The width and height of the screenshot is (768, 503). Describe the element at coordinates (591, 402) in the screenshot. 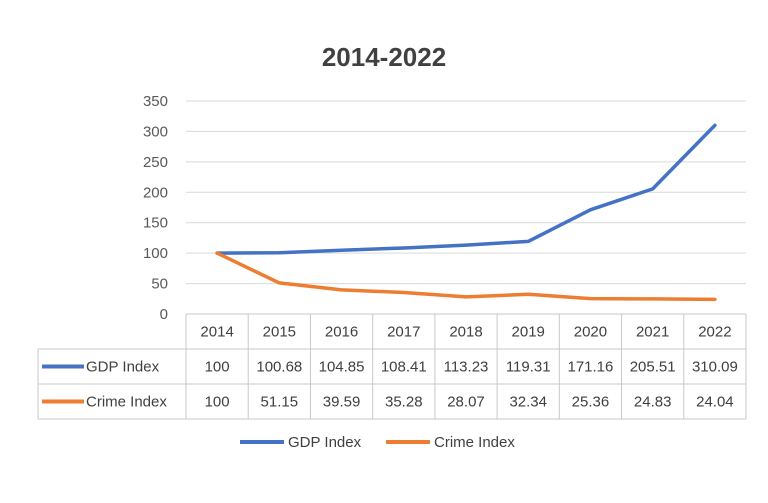

I see `data-label: 25.36` at that location.